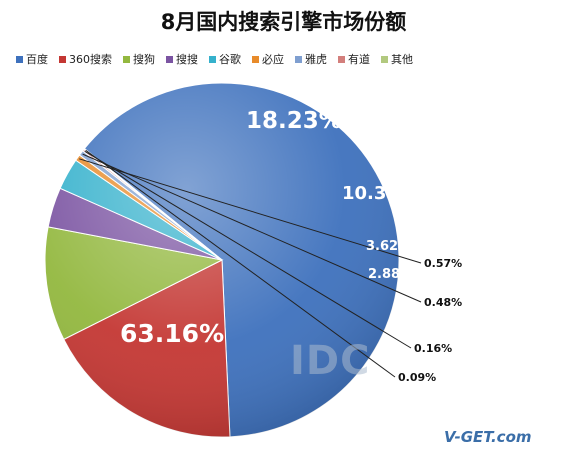  Describe the element at coordinates (443, 263) in the screenshot. I see `data-label-5: 0.57%` at that location.